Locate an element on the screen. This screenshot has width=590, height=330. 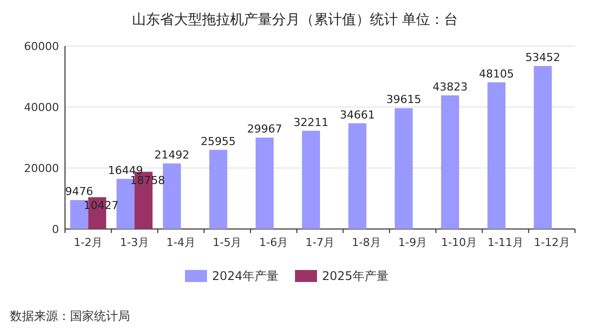
data-label: 34661 is located at coordinates (357, 115).